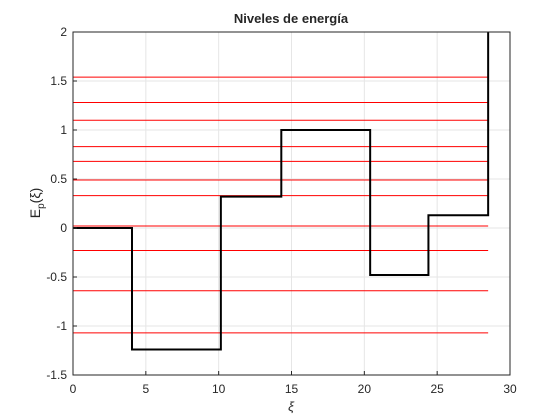  Describe the element at coordinates (365, 389) in the screenshot. I see `x-tick-label: 20` at that location.